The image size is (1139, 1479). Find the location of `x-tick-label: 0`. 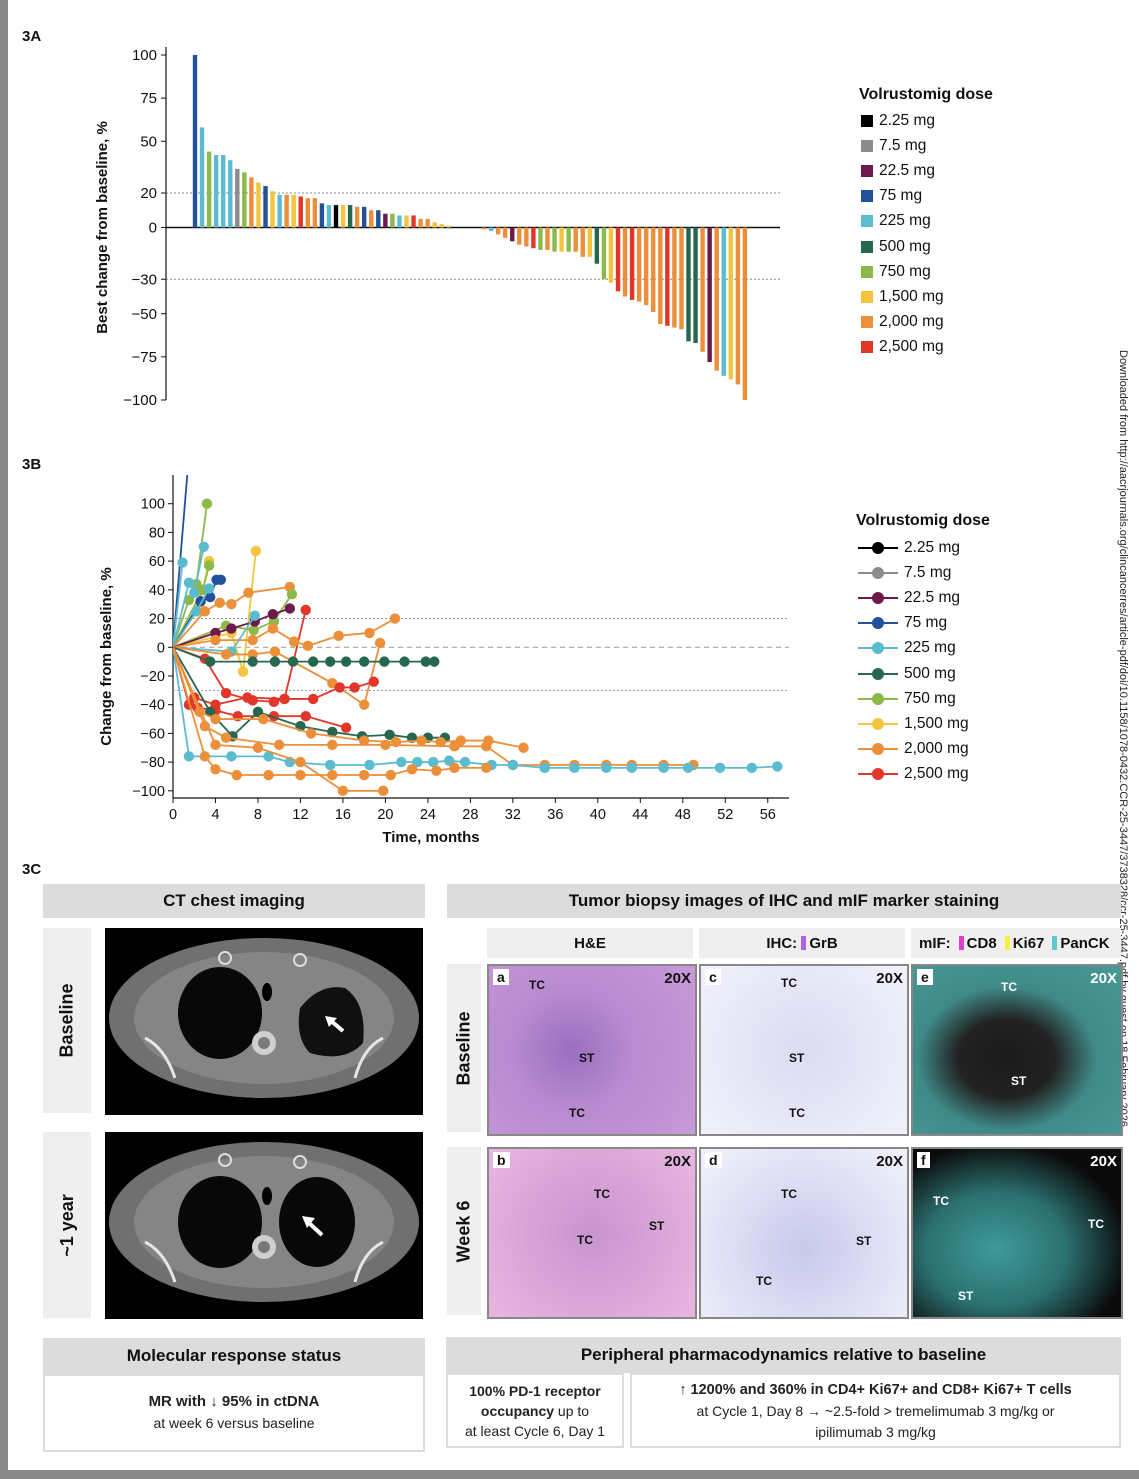

x-tick-label: 0 is located at coordinates (173, 815).